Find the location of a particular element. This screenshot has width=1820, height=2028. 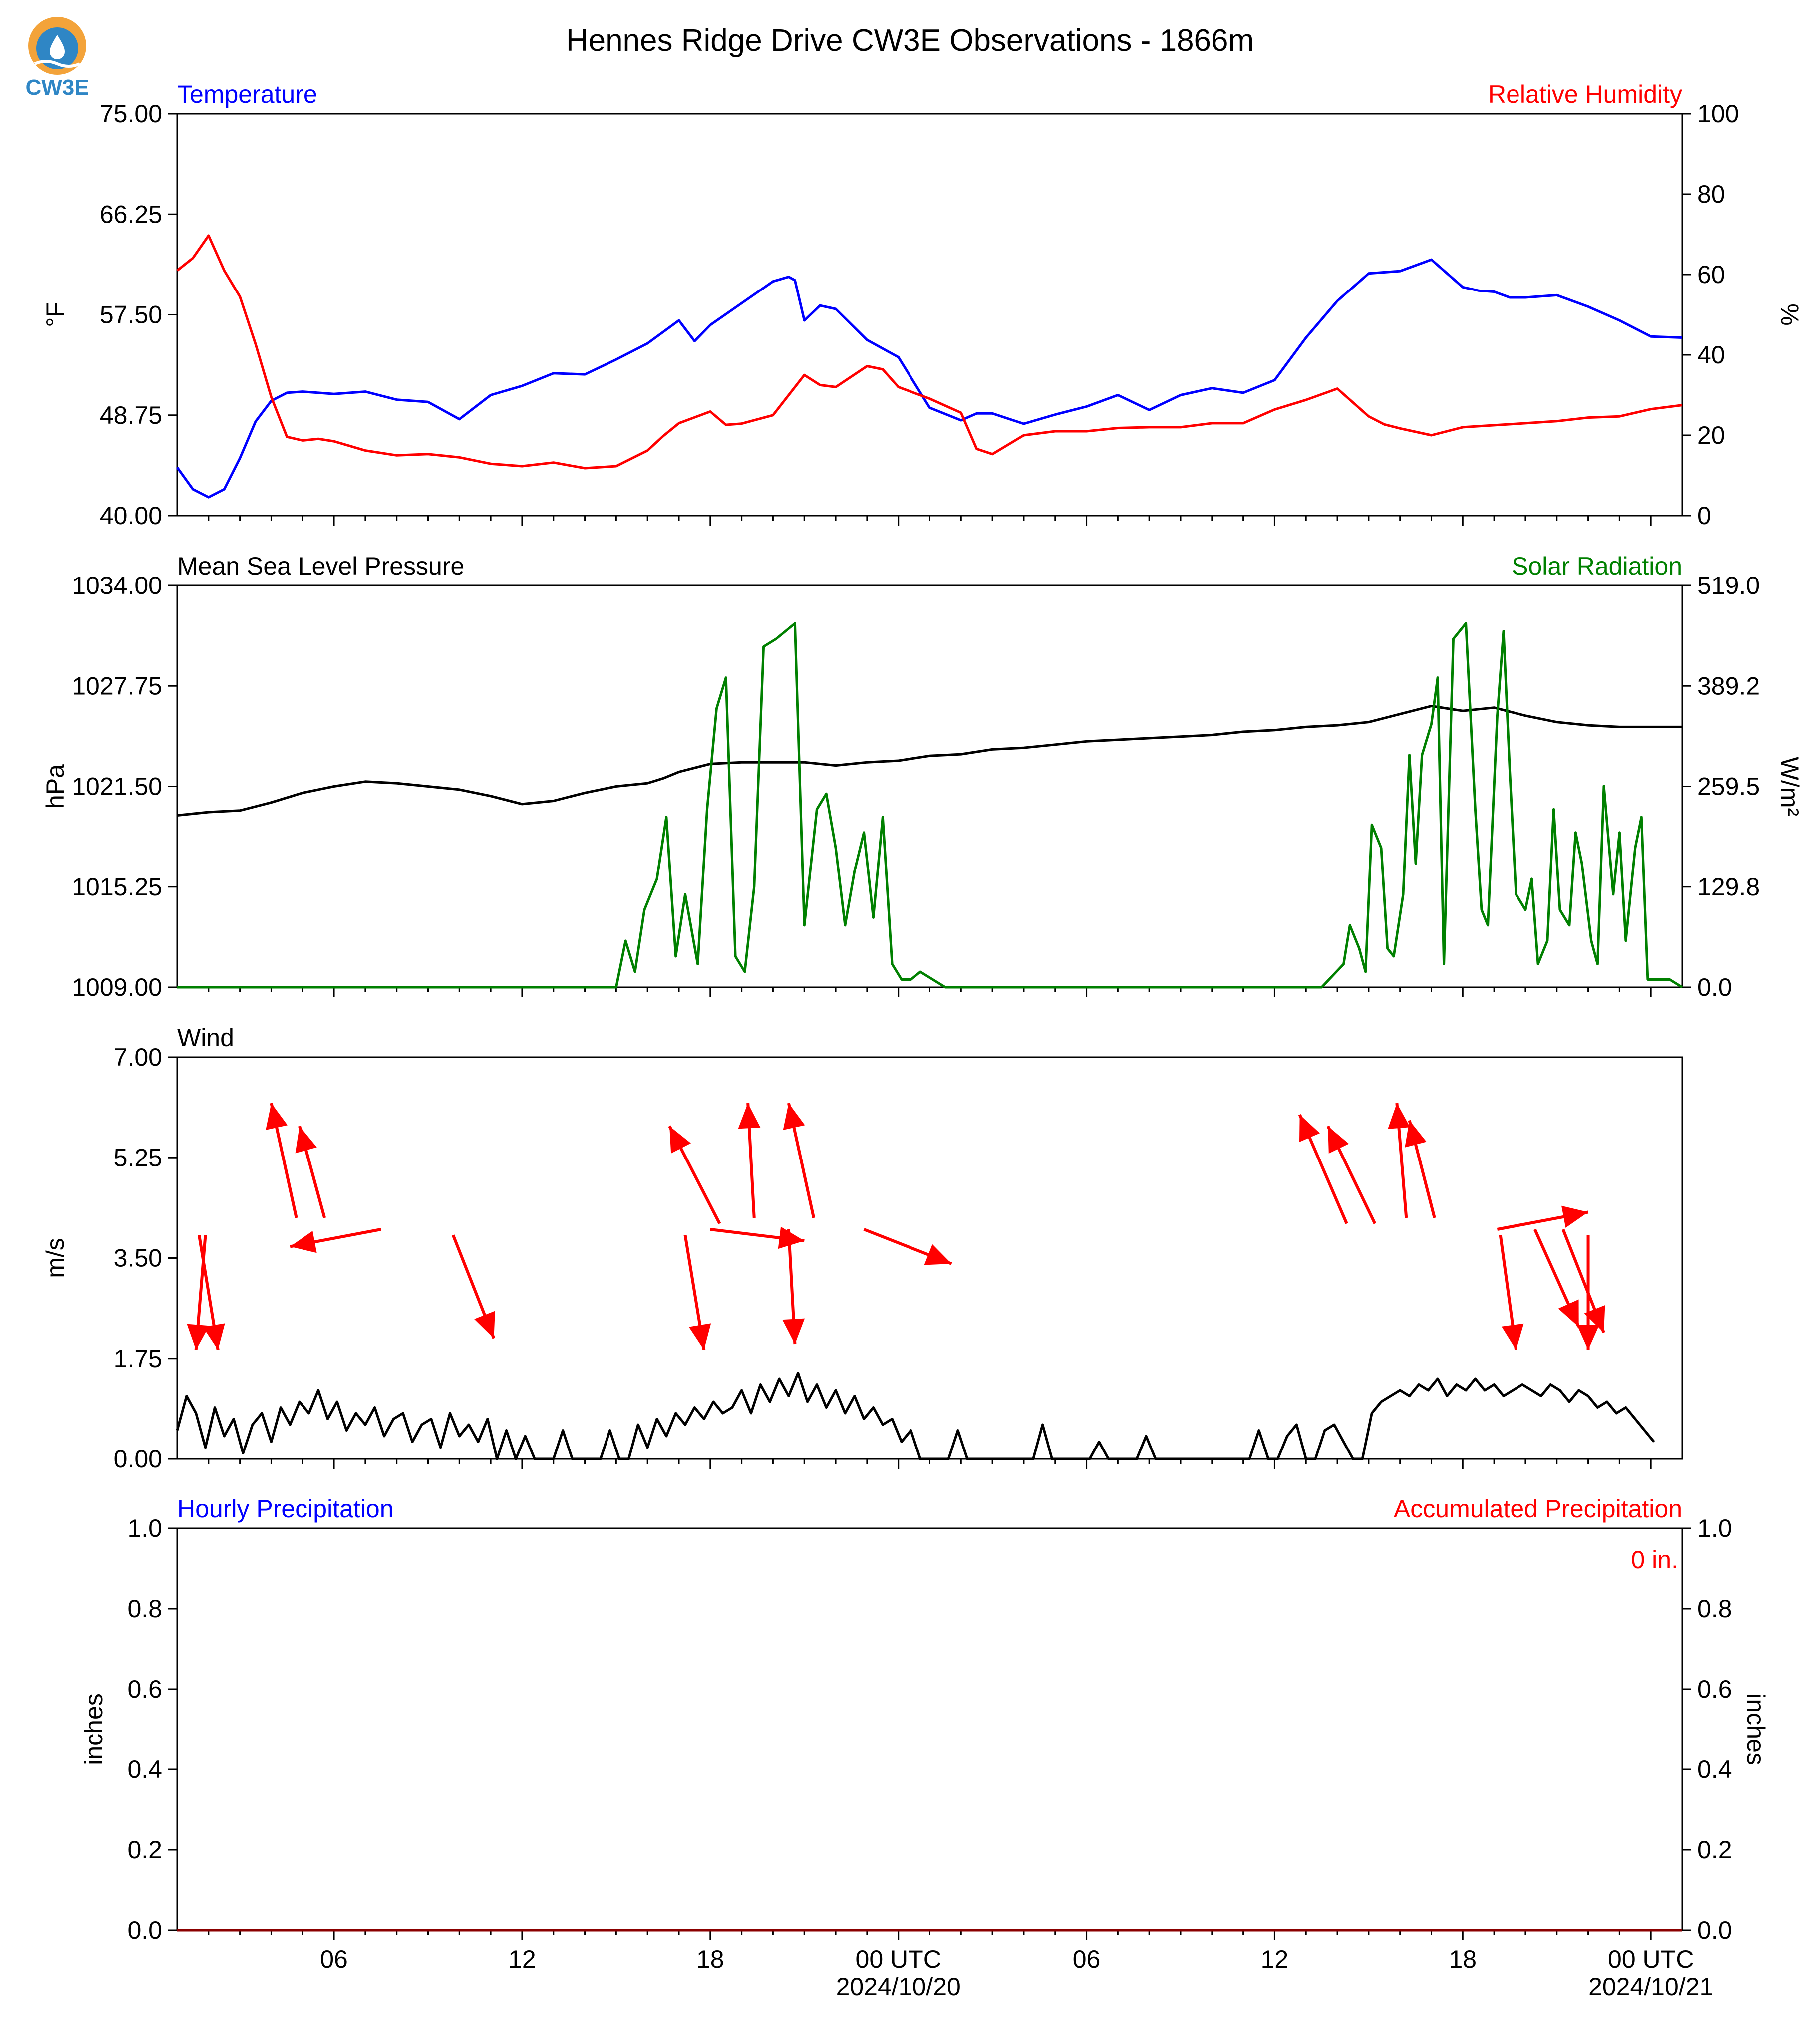

y-tick-label-right: 0.4 is located at coordinates (1714, 1769).